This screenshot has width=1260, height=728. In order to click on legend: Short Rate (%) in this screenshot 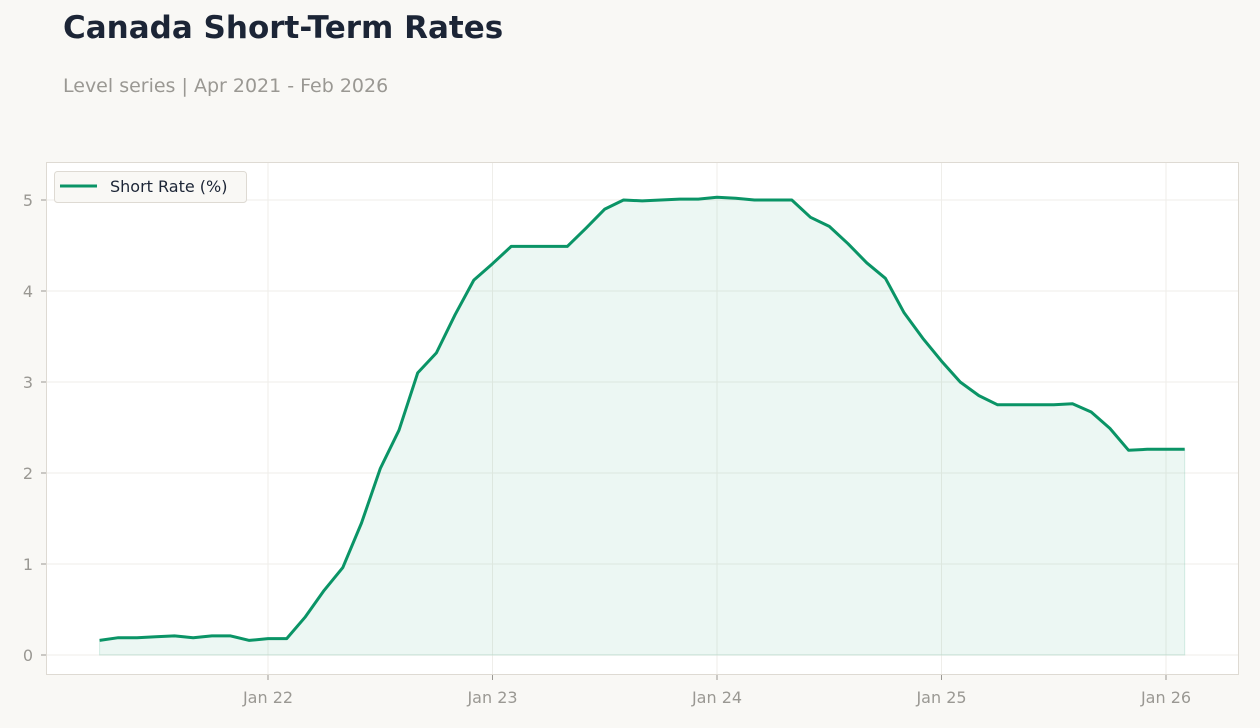, I will do `click(150, 187)`.